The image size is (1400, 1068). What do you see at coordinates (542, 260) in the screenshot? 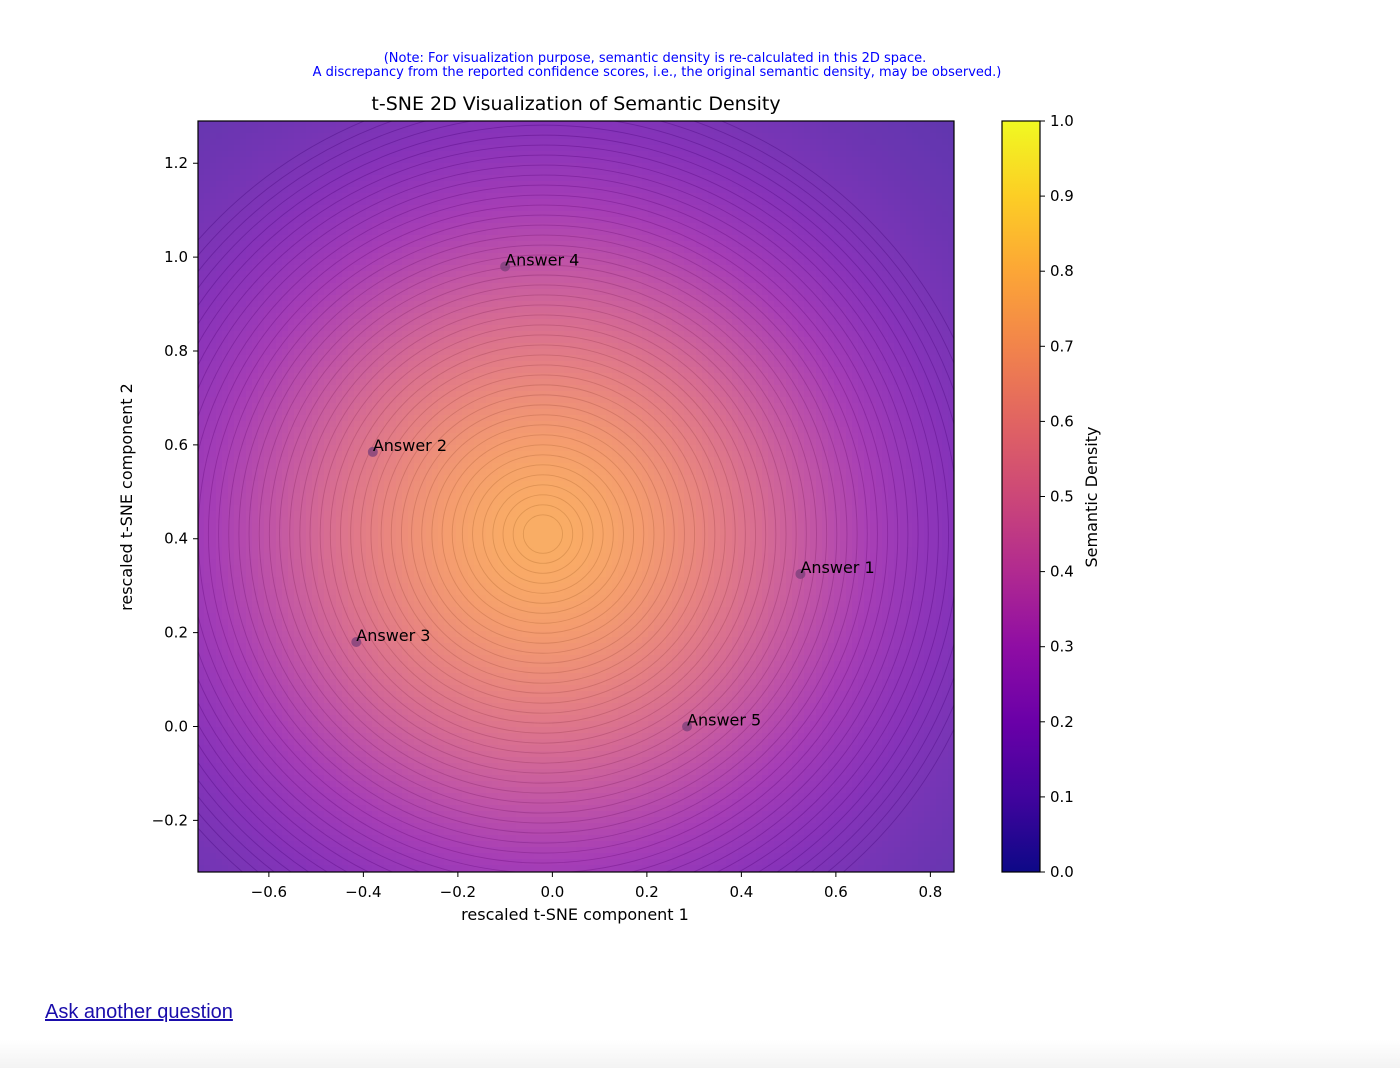
I see `answer-label-4: Answer 4` at bounding box center [542, 260].